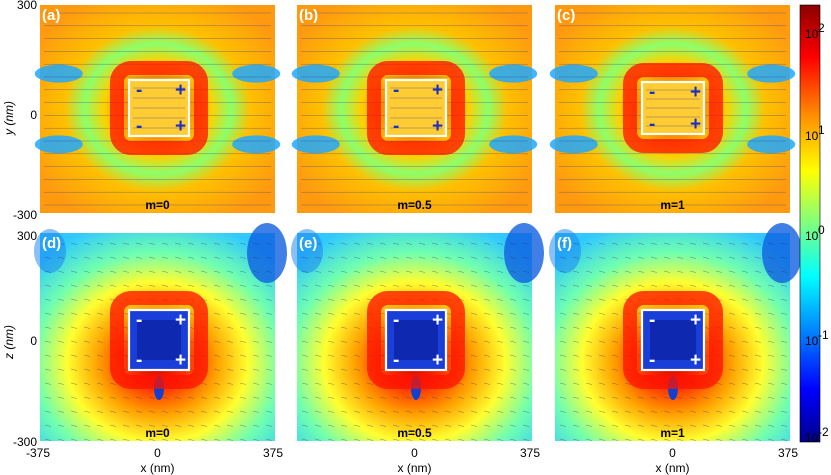 This screenshot has width=831, height=475. Describe the element at coordinates (9, 118) in the screenshot. I see `y-axis-label-top: y (nm)` at that location.